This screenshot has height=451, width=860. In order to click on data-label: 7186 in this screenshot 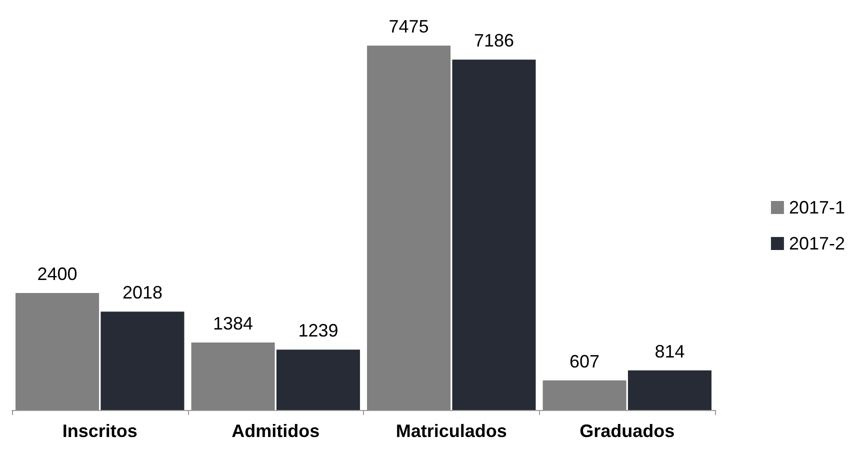, I will do `click(494, 40)`.